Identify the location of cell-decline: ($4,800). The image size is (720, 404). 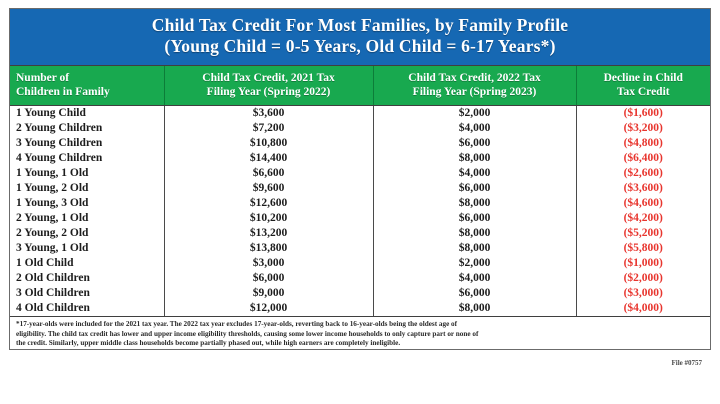
(643, 143).